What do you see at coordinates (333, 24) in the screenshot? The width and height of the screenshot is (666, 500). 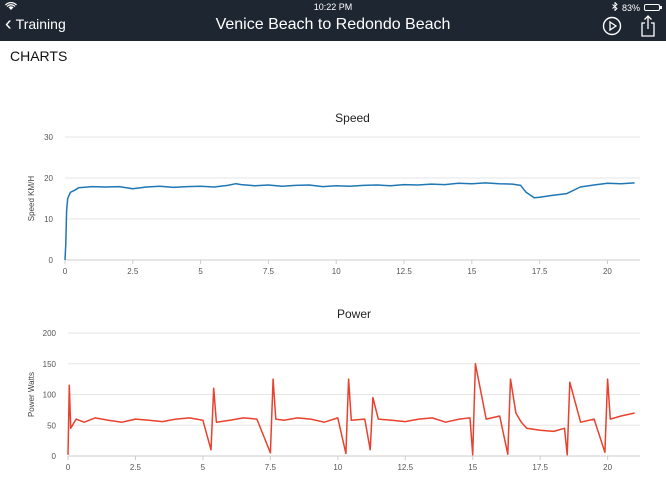 I see `page-title: Venice Beach to Redondo Beach` at bounding box center [333, 24].